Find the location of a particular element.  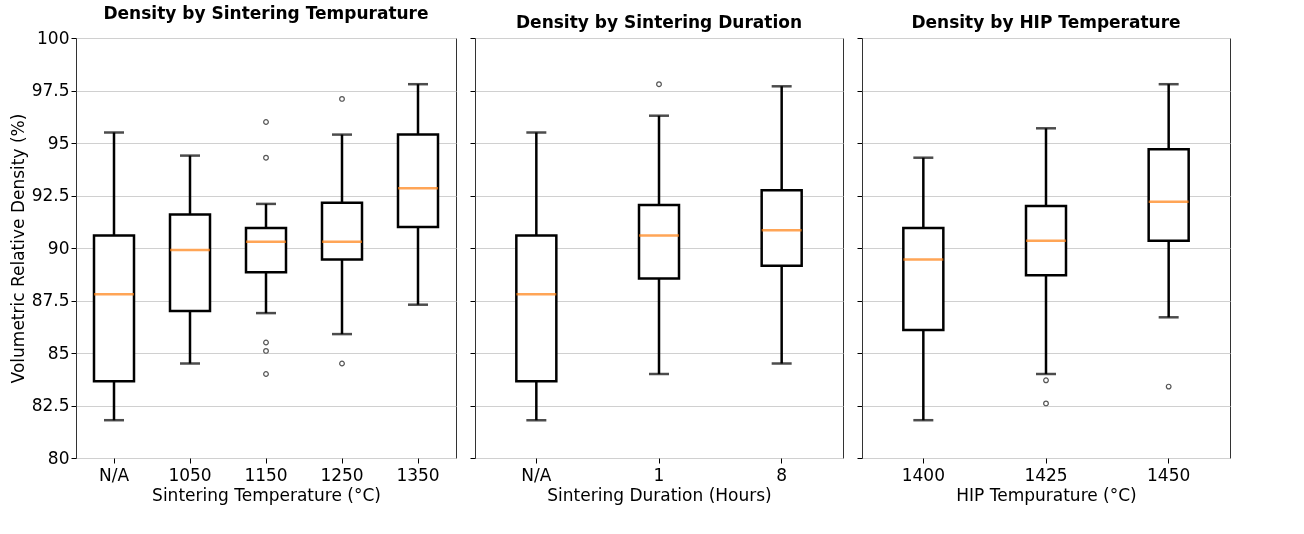

y-axis-title: Volumetric Relative Density (%) is located at coordinates (17, 248).